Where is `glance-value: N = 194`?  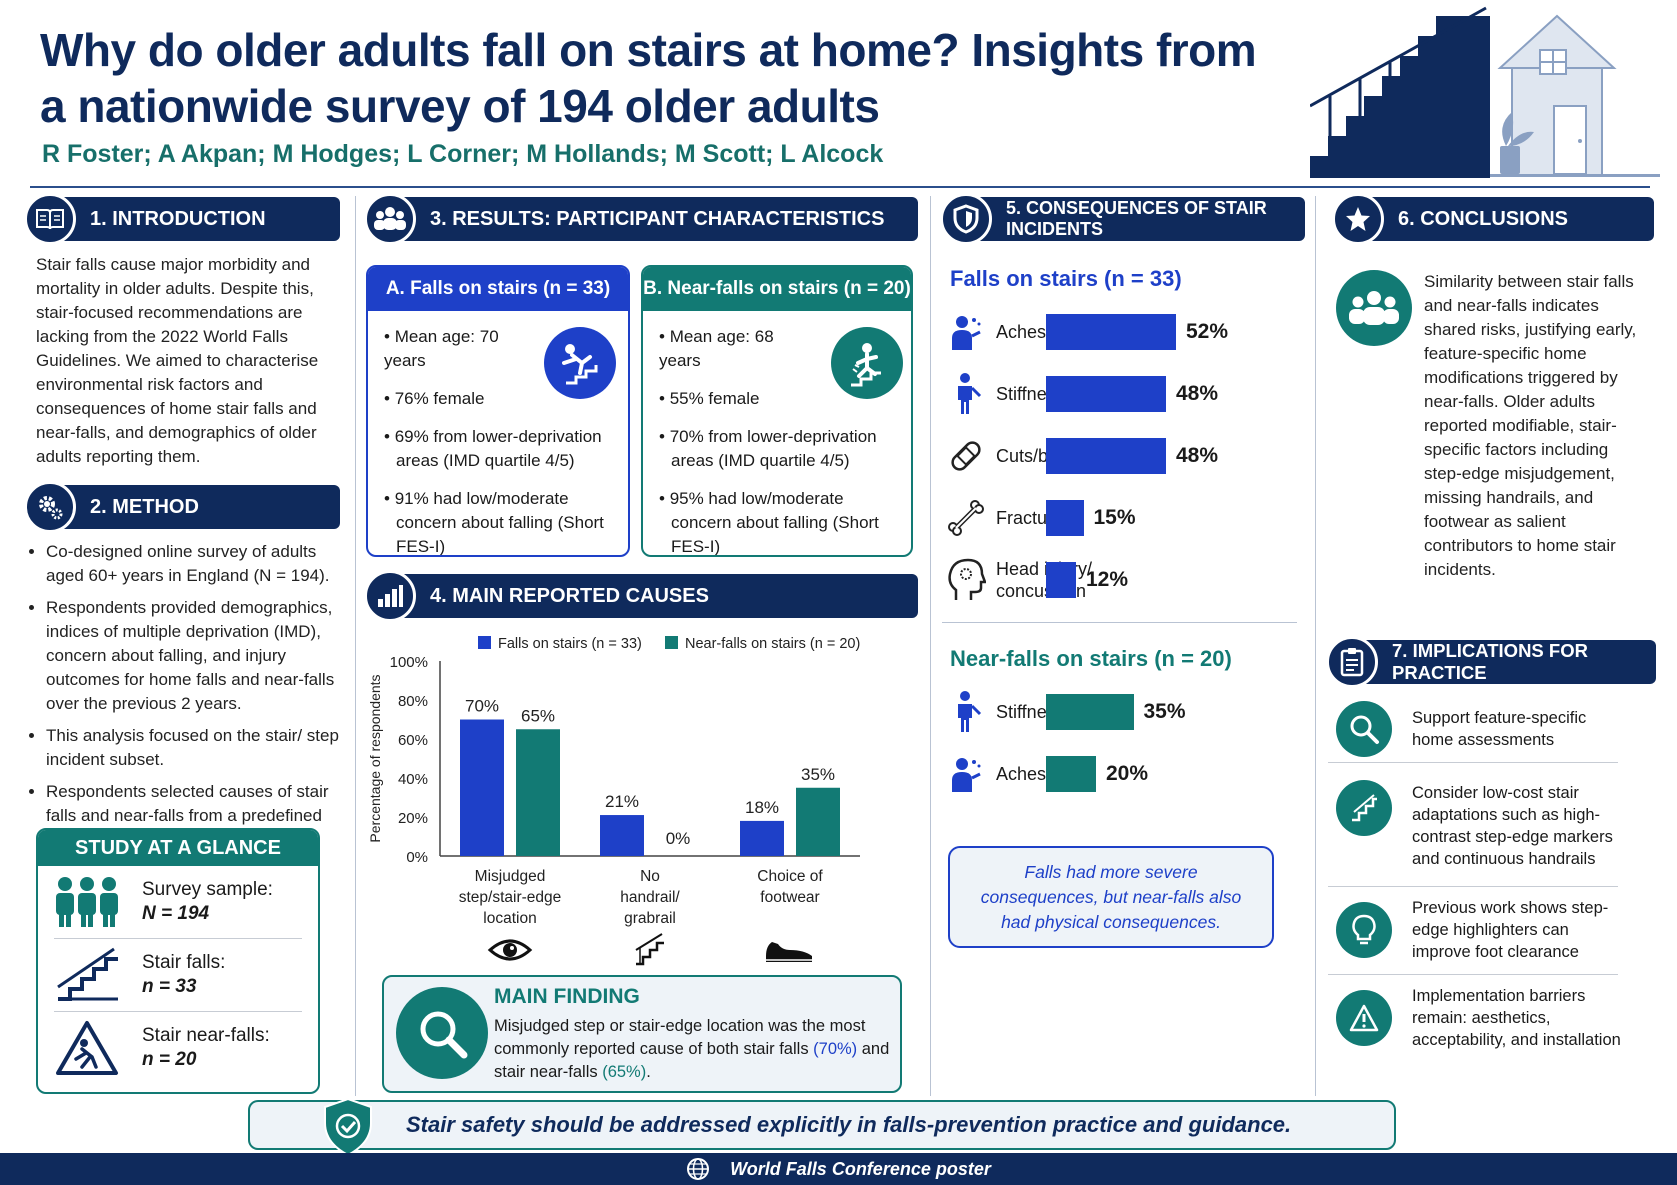 glance-value: N = 194 is located at coordinates (176, 913).